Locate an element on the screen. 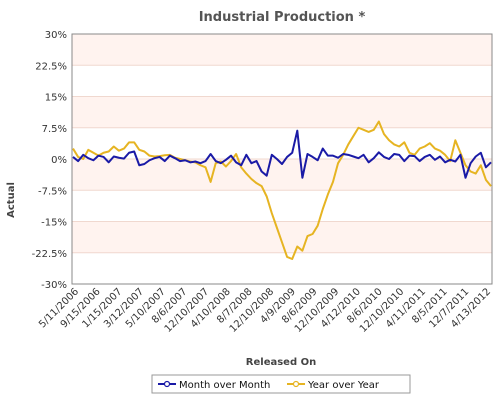 Image resolution: width=500 pixels, height=403 pixels. y-tick-label: -22.5% is located at coordinates (49, 254).